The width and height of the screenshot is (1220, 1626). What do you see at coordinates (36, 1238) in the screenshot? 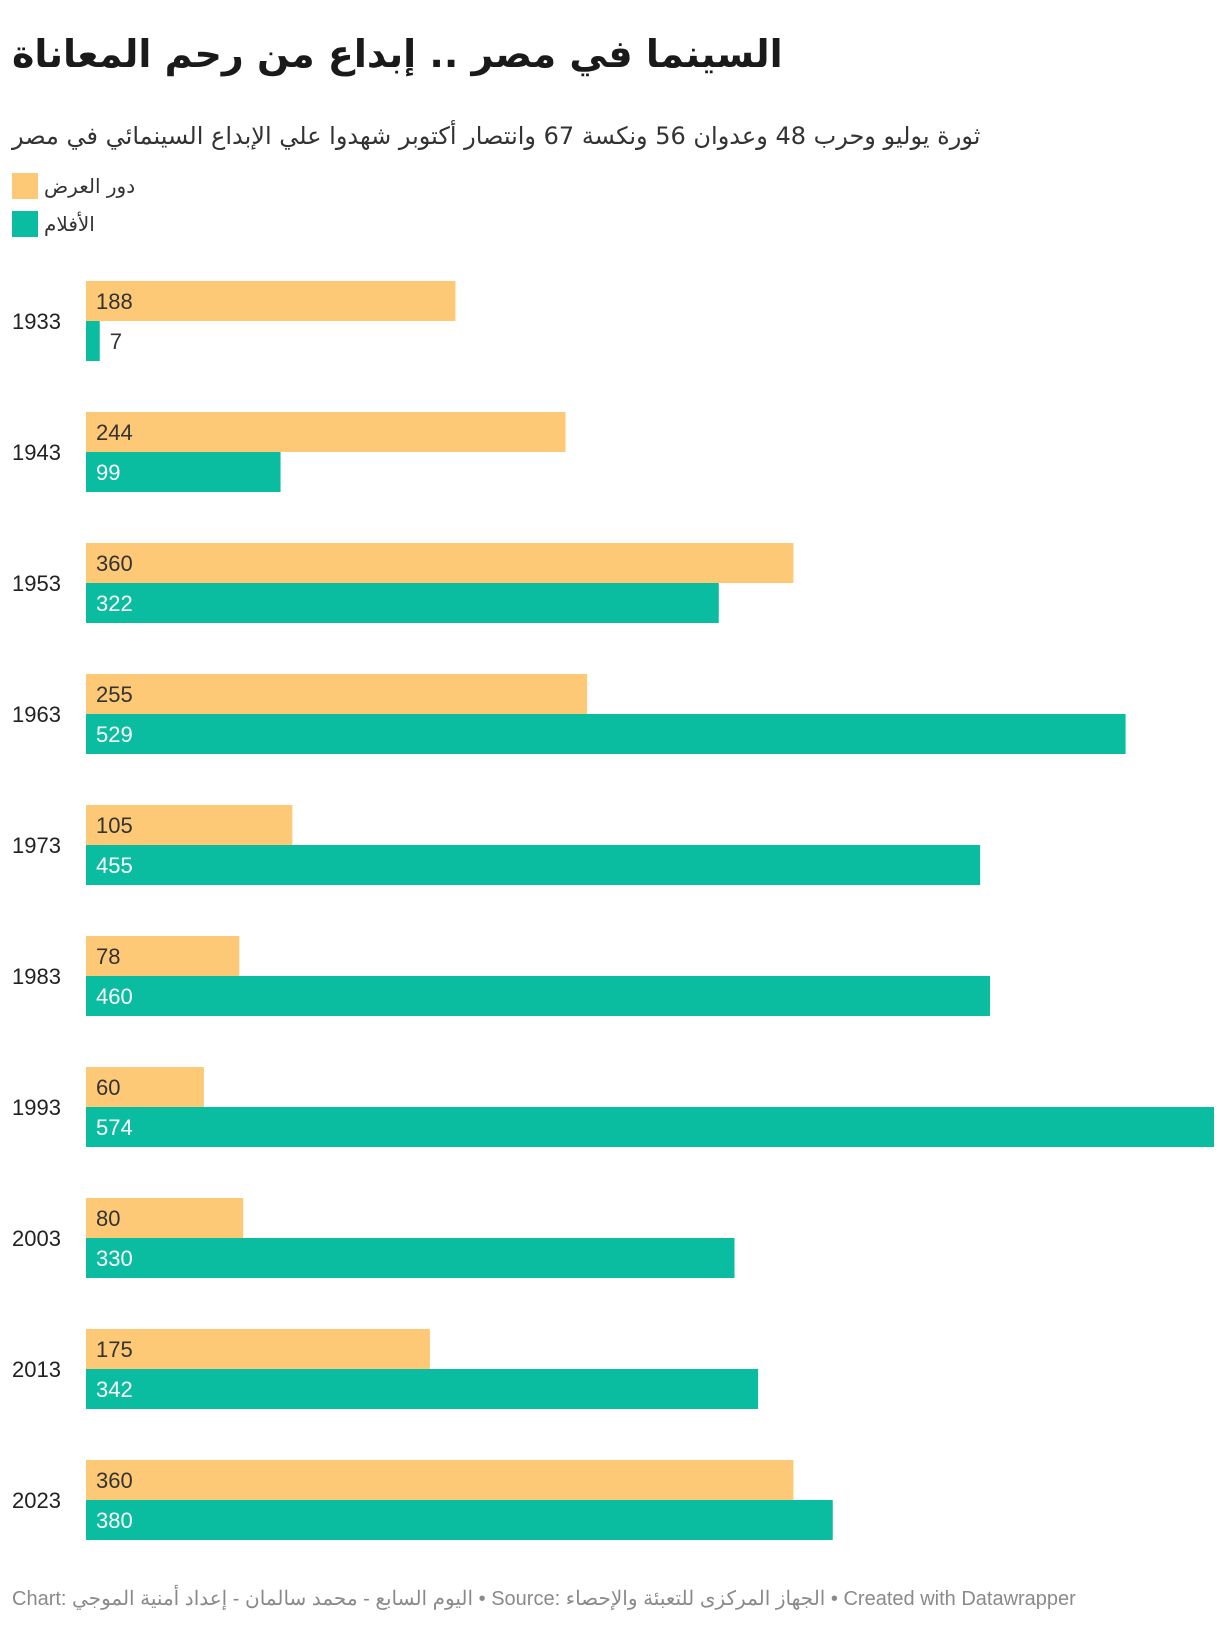
I see `y-tick-label: 2003` at bounding box center [36, 1238].